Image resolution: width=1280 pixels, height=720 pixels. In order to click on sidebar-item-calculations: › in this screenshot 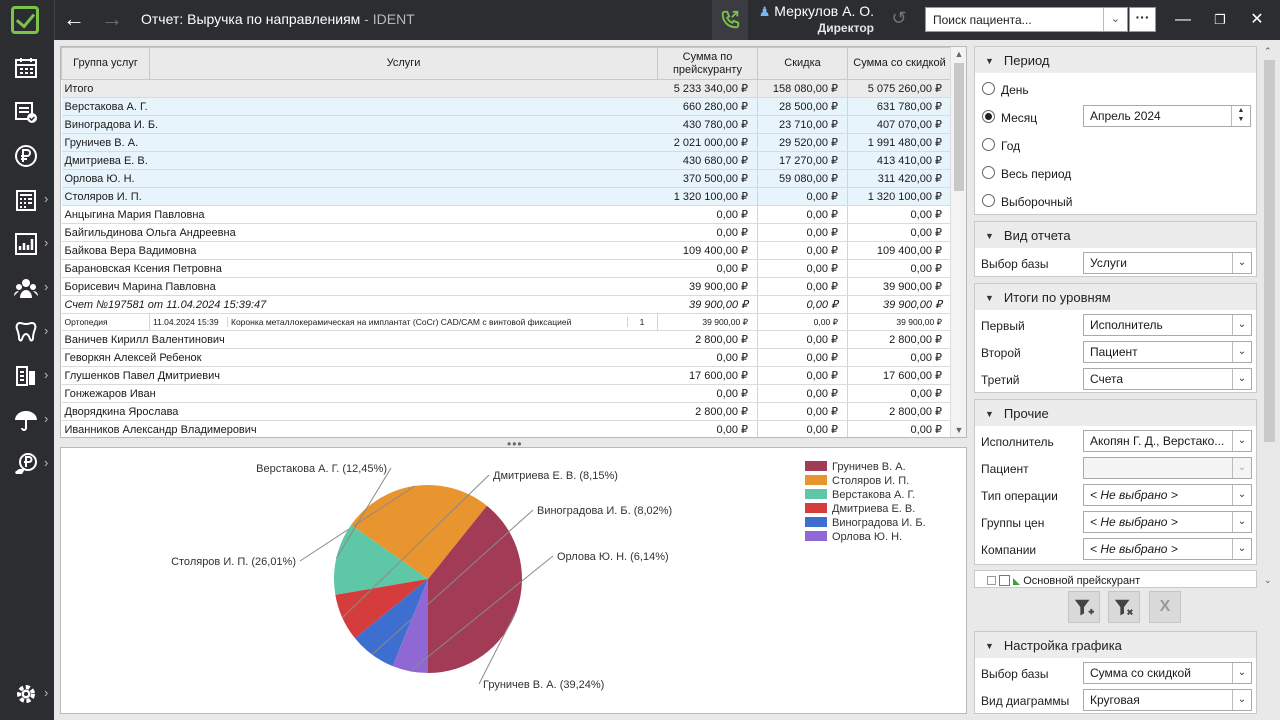, I will do `click(27, 200)`.